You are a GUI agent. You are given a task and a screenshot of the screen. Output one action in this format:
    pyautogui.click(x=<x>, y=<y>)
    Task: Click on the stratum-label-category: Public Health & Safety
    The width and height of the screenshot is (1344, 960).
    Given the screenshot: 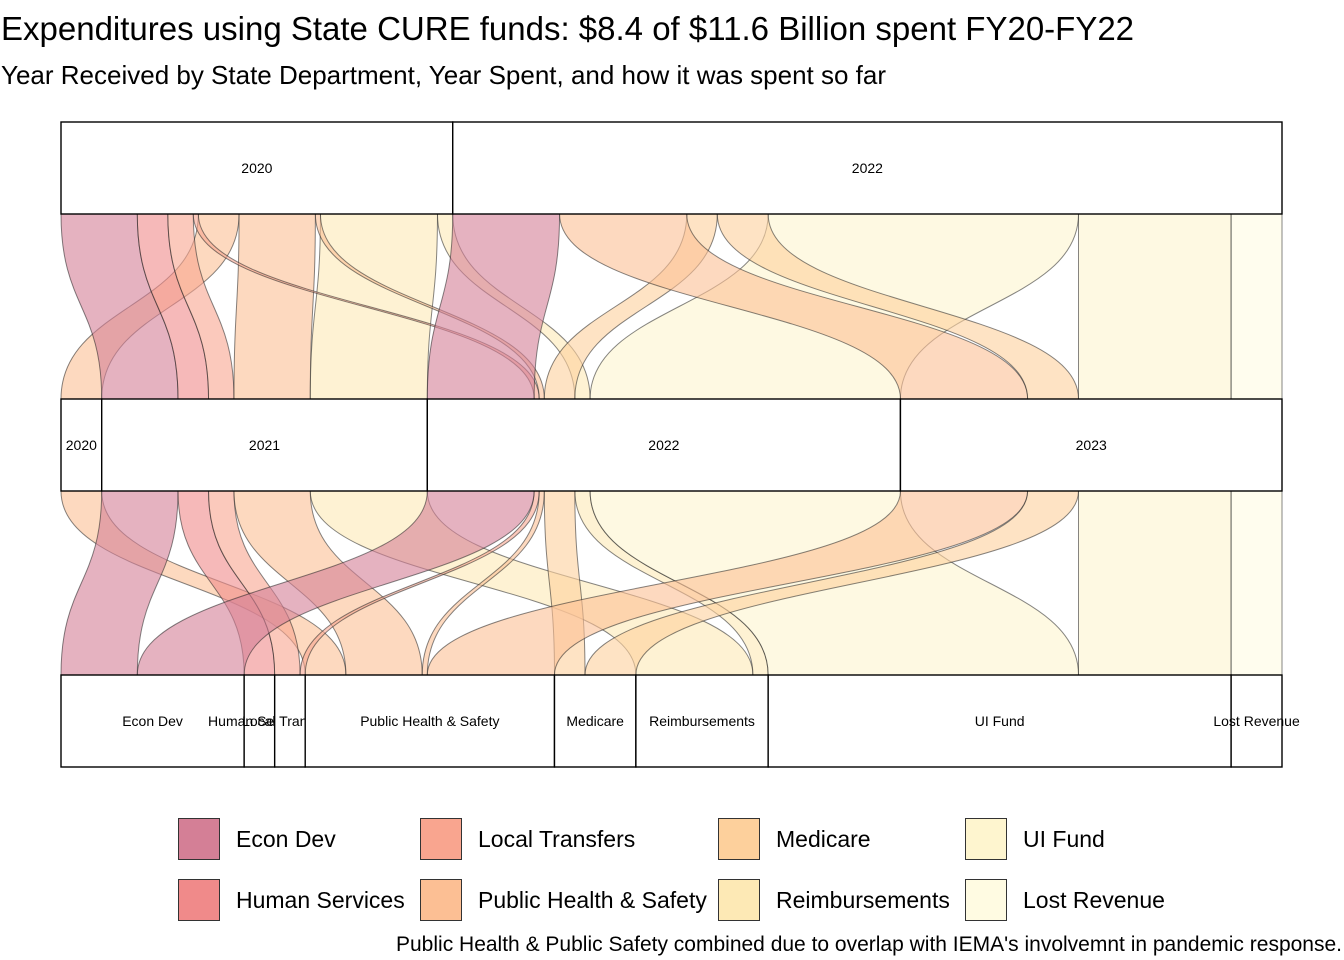 What is the action you would take?
    pyautogui.click(x=429, y=721)
    